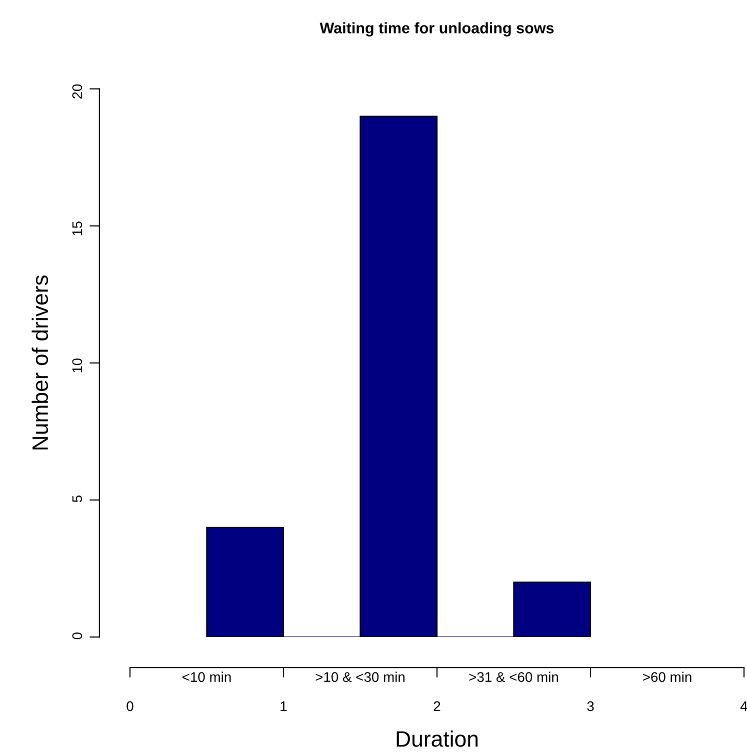 Image resolution: width=747 pixels, height=753 pixels. I want to click on y-tick-label: 10, so click(77, 365).